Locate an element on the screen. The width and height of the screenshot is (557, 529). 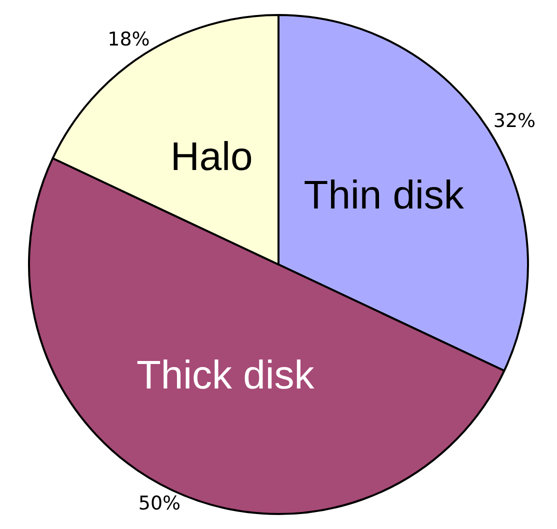
slice-label: Thin disk is located at coordinates (384, 196).